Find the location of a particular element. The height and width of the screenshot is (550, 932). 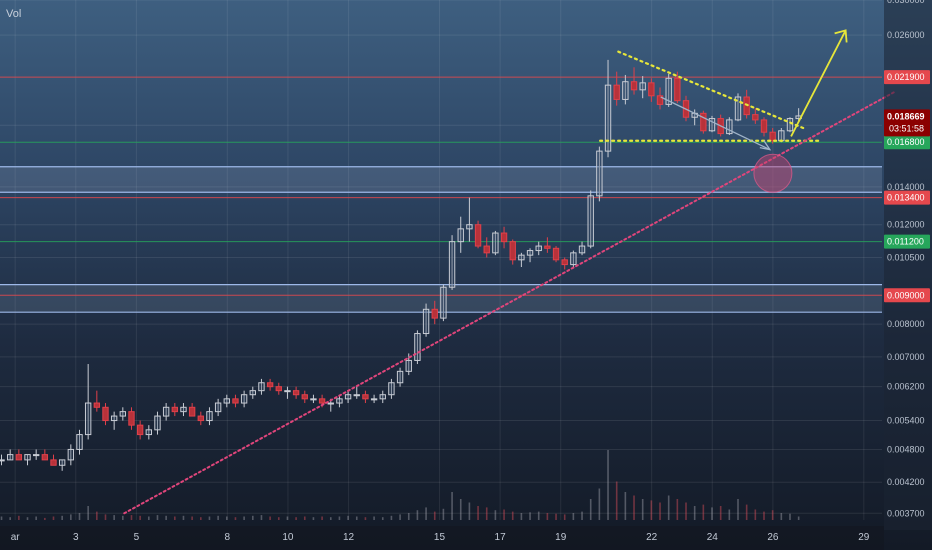

level-badge: 0.009000 is located at coordinates (907, 295).